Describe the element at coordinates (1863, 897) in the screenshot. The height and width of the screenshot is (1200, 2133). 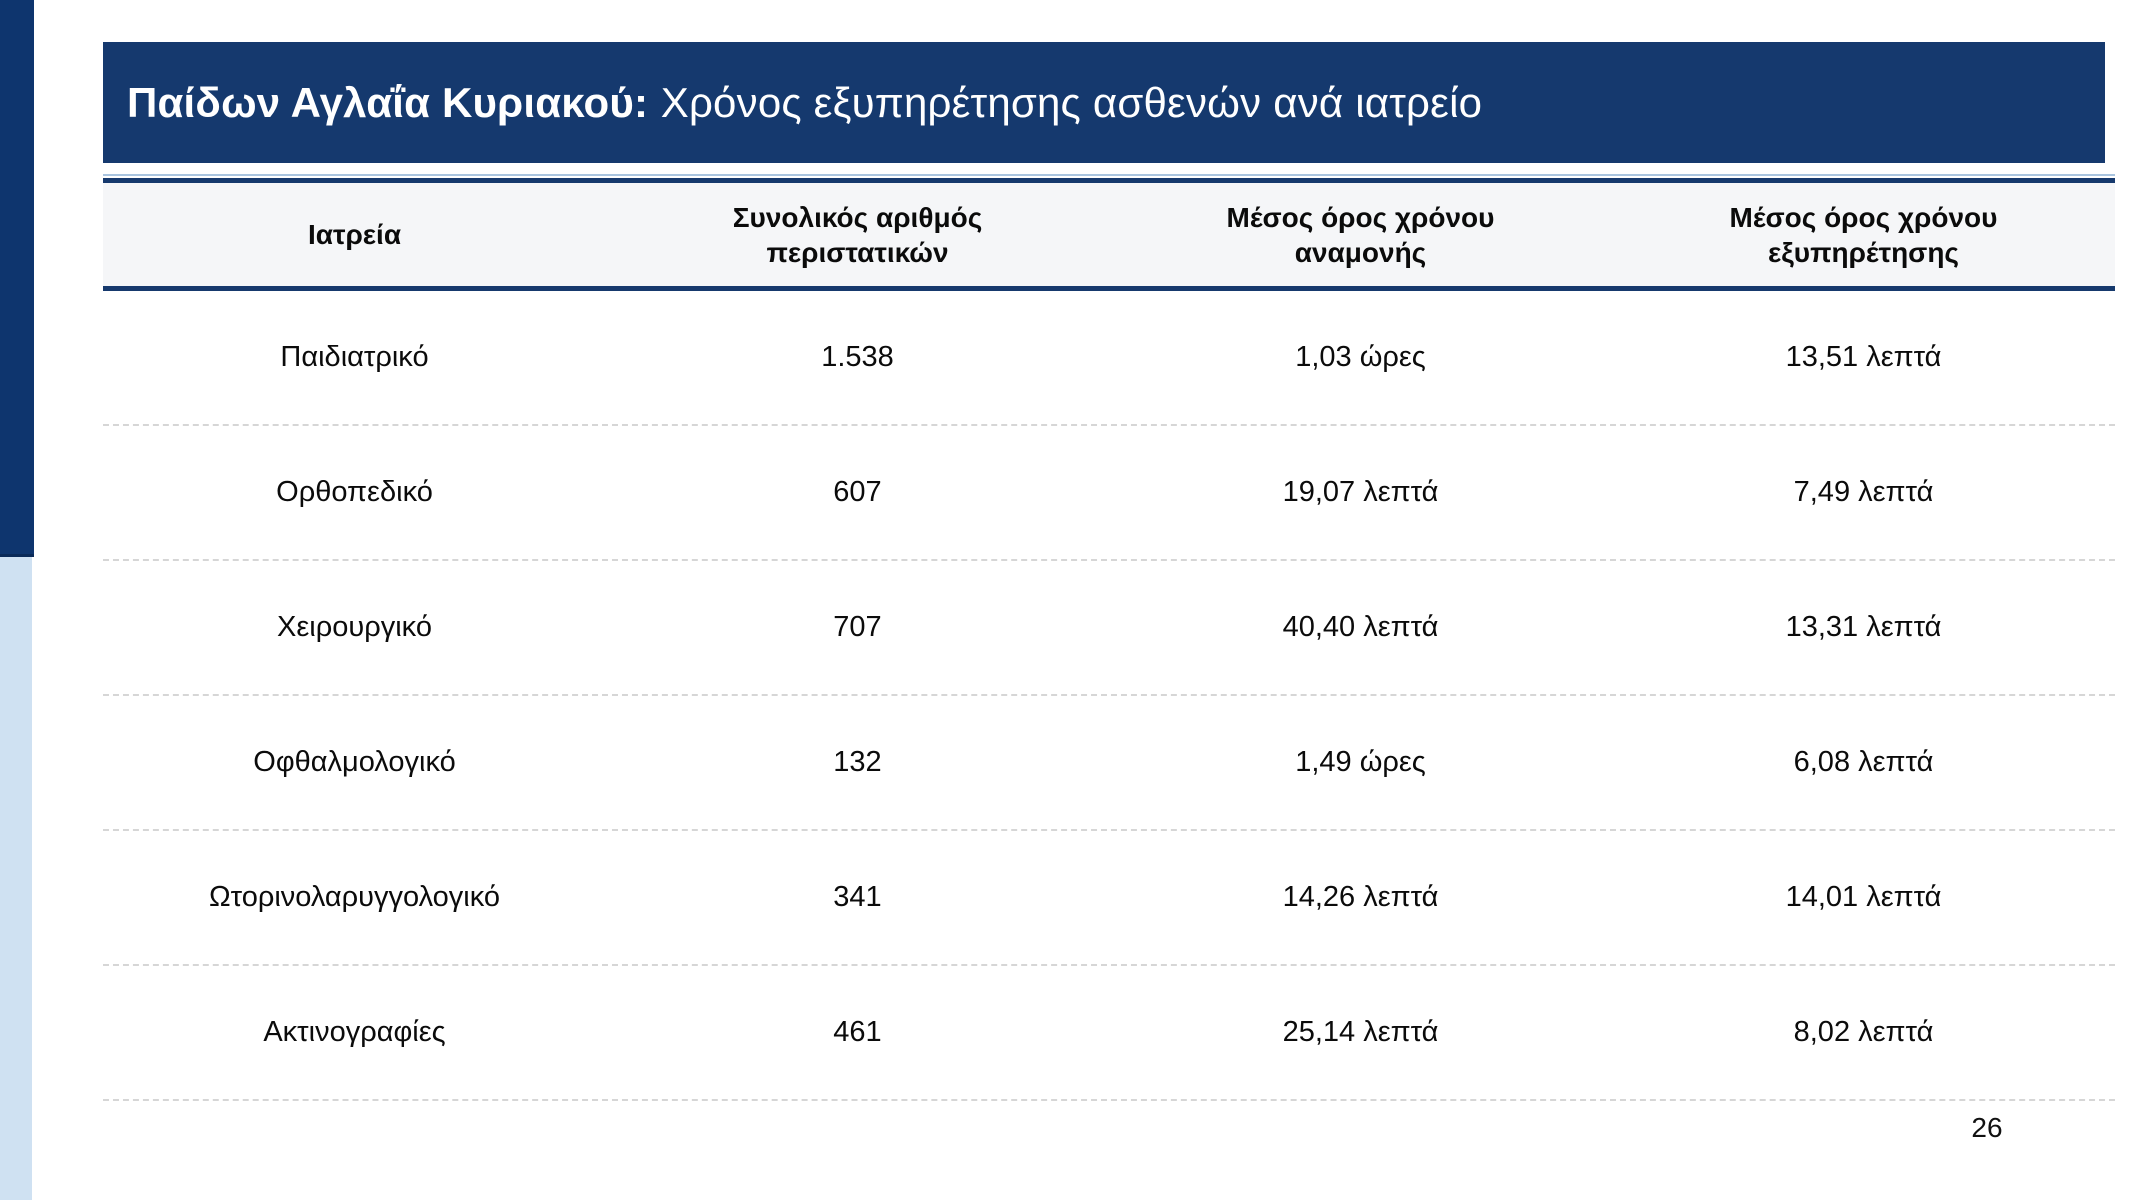
I see `cell-avg-service: 14,01 λεπτά` at that location.